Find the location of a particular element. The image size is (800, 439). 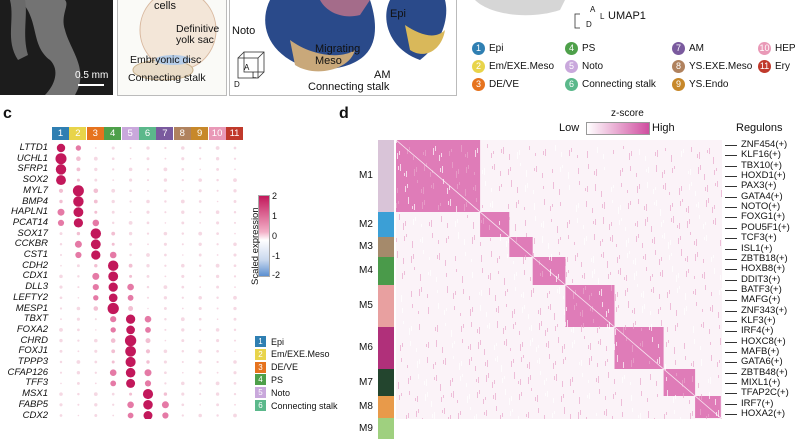

legend-label: Connecting stalk is located at coordinates (304, 405).